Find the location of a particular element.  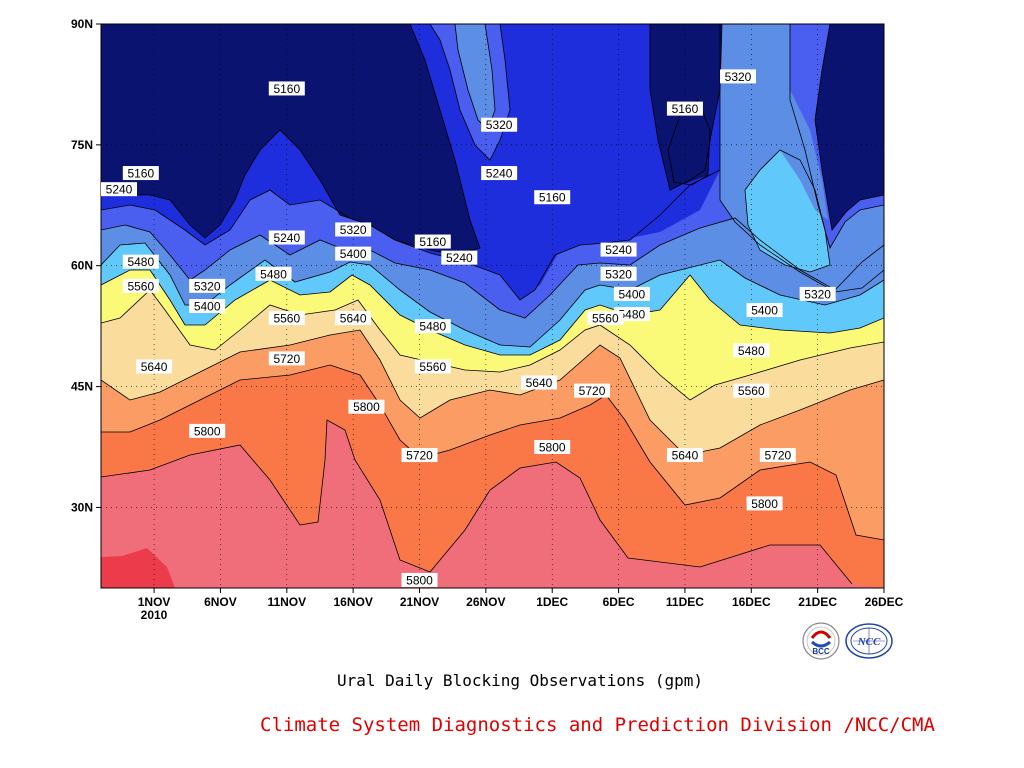

contour-fill-lt5160 is located at coordinates (290, 139).